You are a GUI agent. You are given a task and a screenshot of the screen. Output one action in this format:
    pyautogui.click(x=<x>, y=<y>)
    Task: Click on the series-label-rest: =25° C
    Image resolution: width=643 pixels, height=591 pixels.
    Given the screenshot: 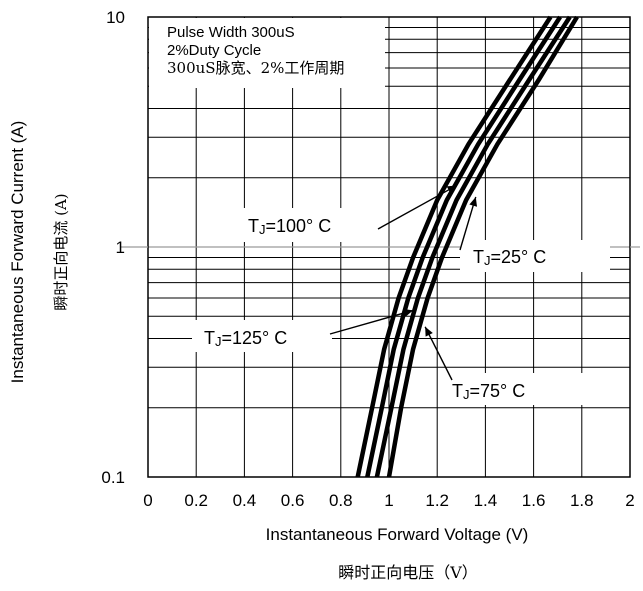 What is the action you would take?
    pyautogui.click(x=519, y=257)
    